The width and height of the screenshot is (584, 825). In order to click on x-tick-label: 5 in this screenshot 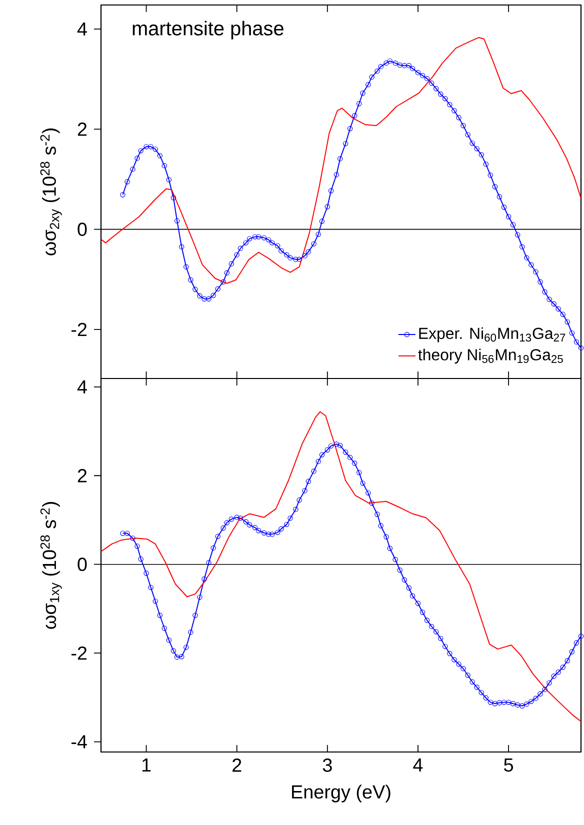, I will do `click(509, 765)`.